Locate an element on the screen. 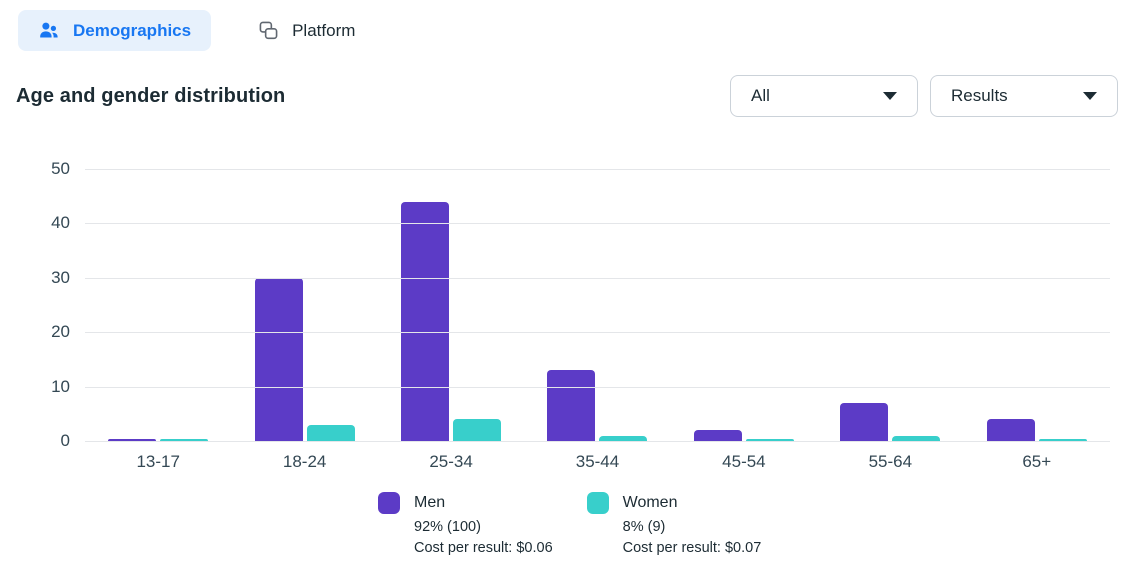  legend-series-share: 8% (9) is located at coordinates (644, 527).